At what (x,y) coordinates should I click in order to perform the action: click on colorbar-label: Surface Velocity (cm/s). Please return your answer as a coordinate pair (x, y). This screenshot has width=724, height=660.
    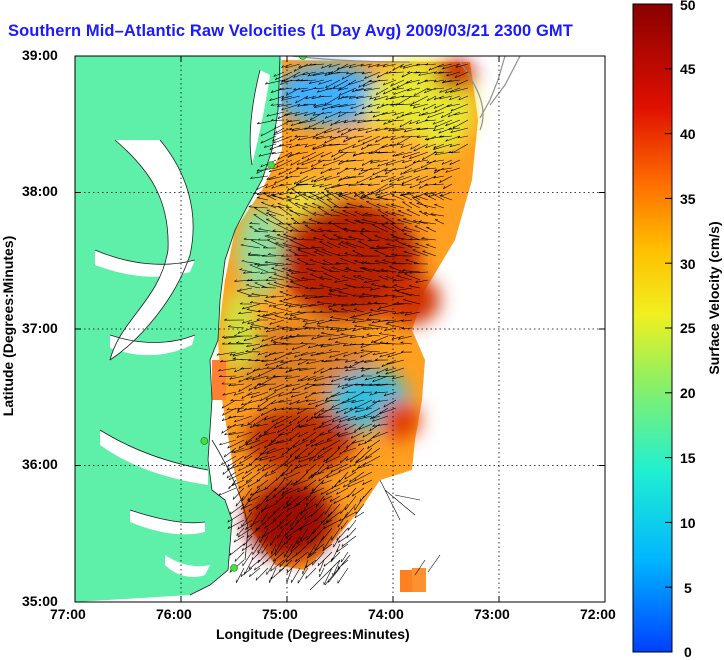
    Looking at the image, I should click on (714, 298).